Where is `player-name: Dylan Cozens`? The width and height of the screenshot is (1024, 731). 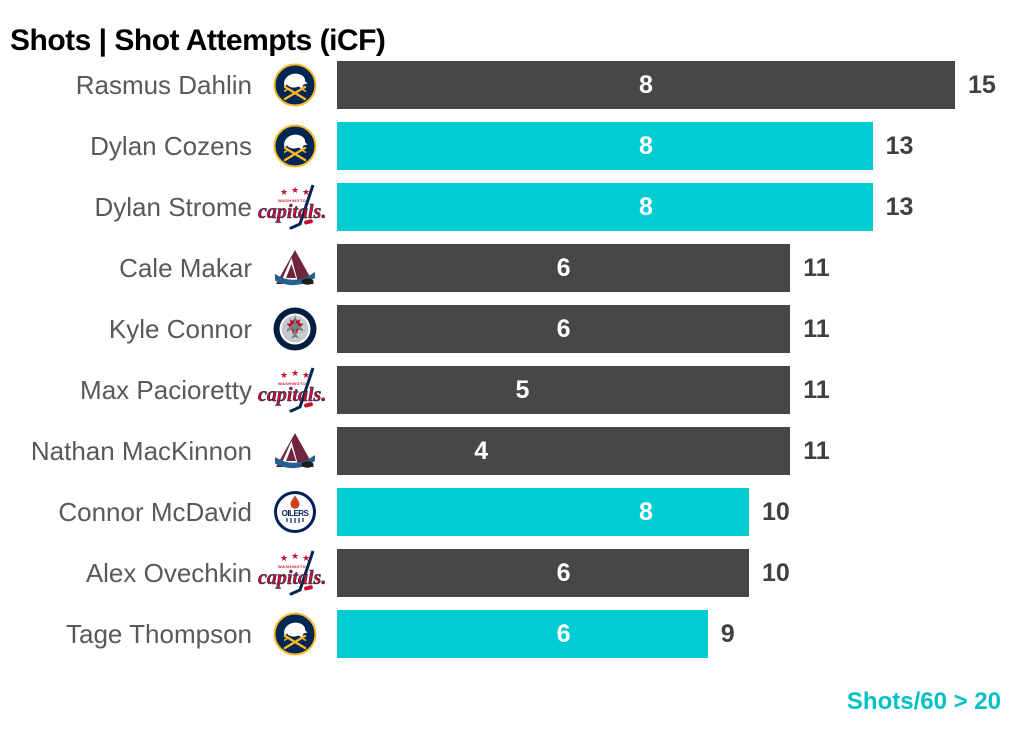 player-name: Dylan Cozens is located at coordinates (171, 146).